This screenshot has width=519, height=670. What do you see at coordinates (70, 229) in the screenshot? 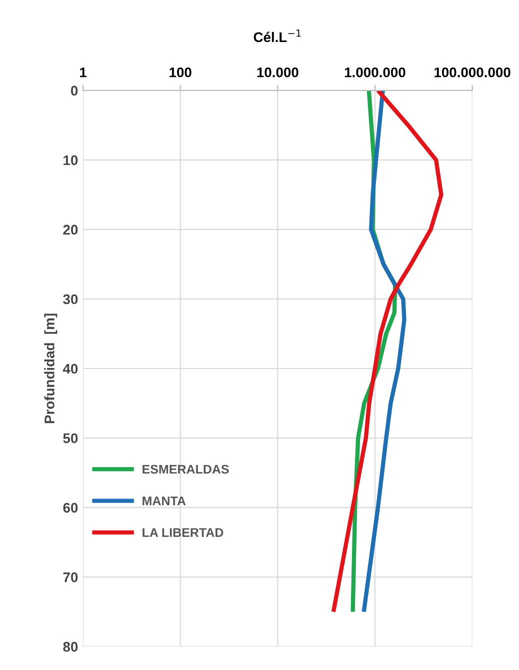
I see `y-tick-label: 20` at bounding box center [70, 229].